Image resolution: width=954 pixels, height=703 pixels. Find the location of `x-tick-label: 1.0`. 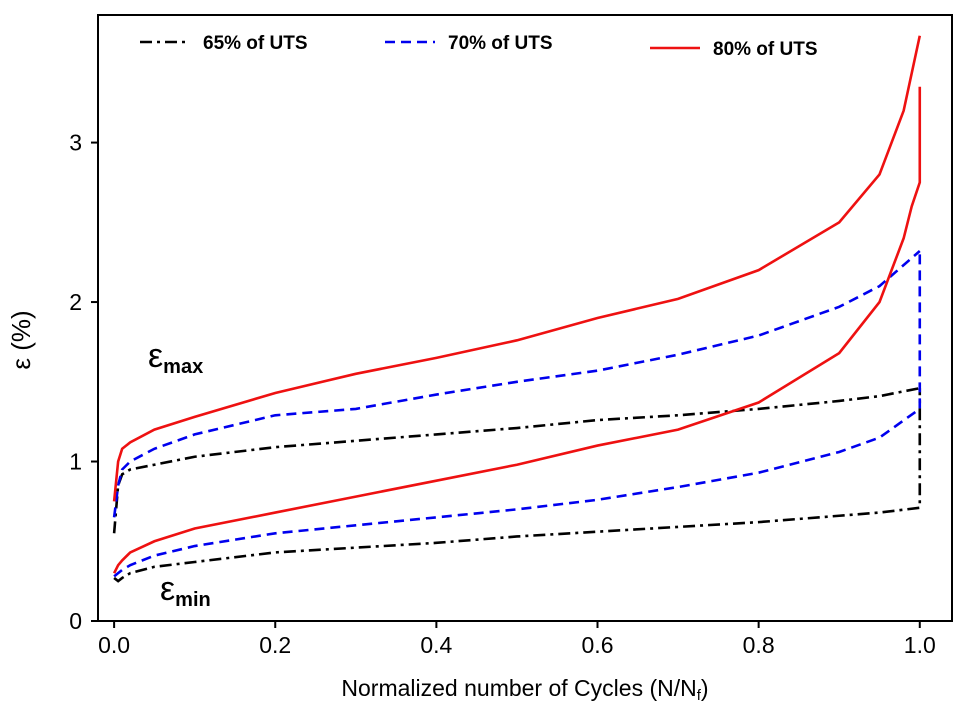

x-tick-label: 1.0 is located at coordinates (920, 645).